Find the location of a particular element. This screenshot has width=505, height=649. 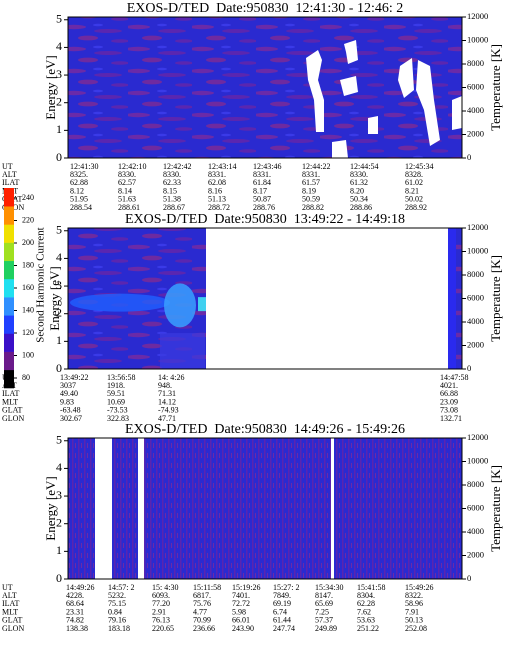

ephemeris-value: 4228. is located at coordinates (75, 595).